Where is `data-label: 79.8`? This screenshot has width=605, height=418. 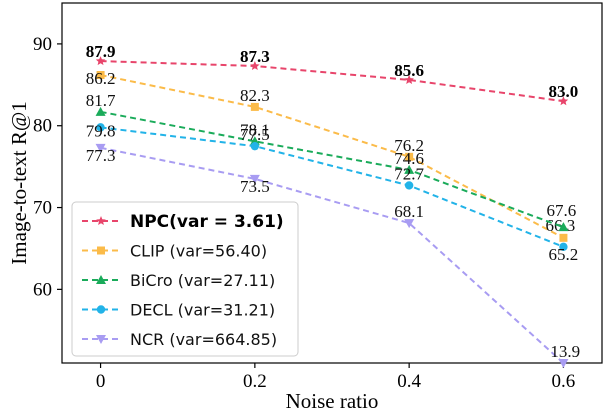 data-label: 79.8 is located at coordinates (101, 130).